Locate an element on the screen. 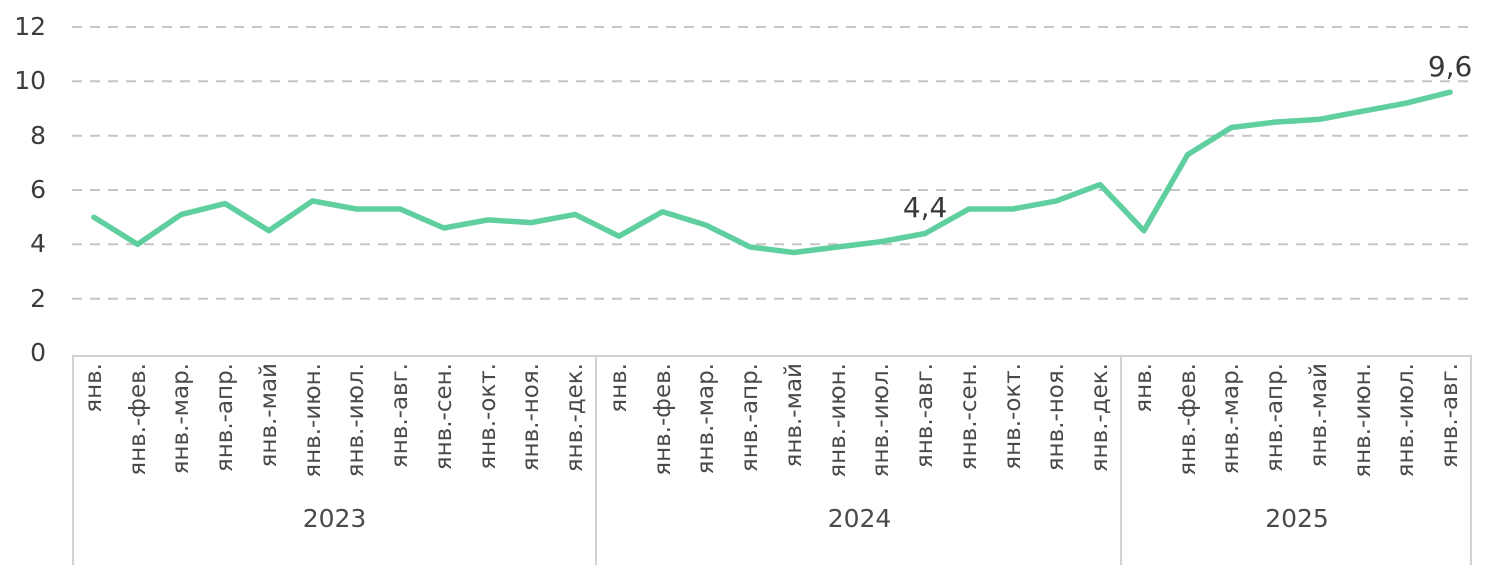 This screenshot has width=1504, height=565. x-year-label: 2025 is located at coordinates (1297, 518).